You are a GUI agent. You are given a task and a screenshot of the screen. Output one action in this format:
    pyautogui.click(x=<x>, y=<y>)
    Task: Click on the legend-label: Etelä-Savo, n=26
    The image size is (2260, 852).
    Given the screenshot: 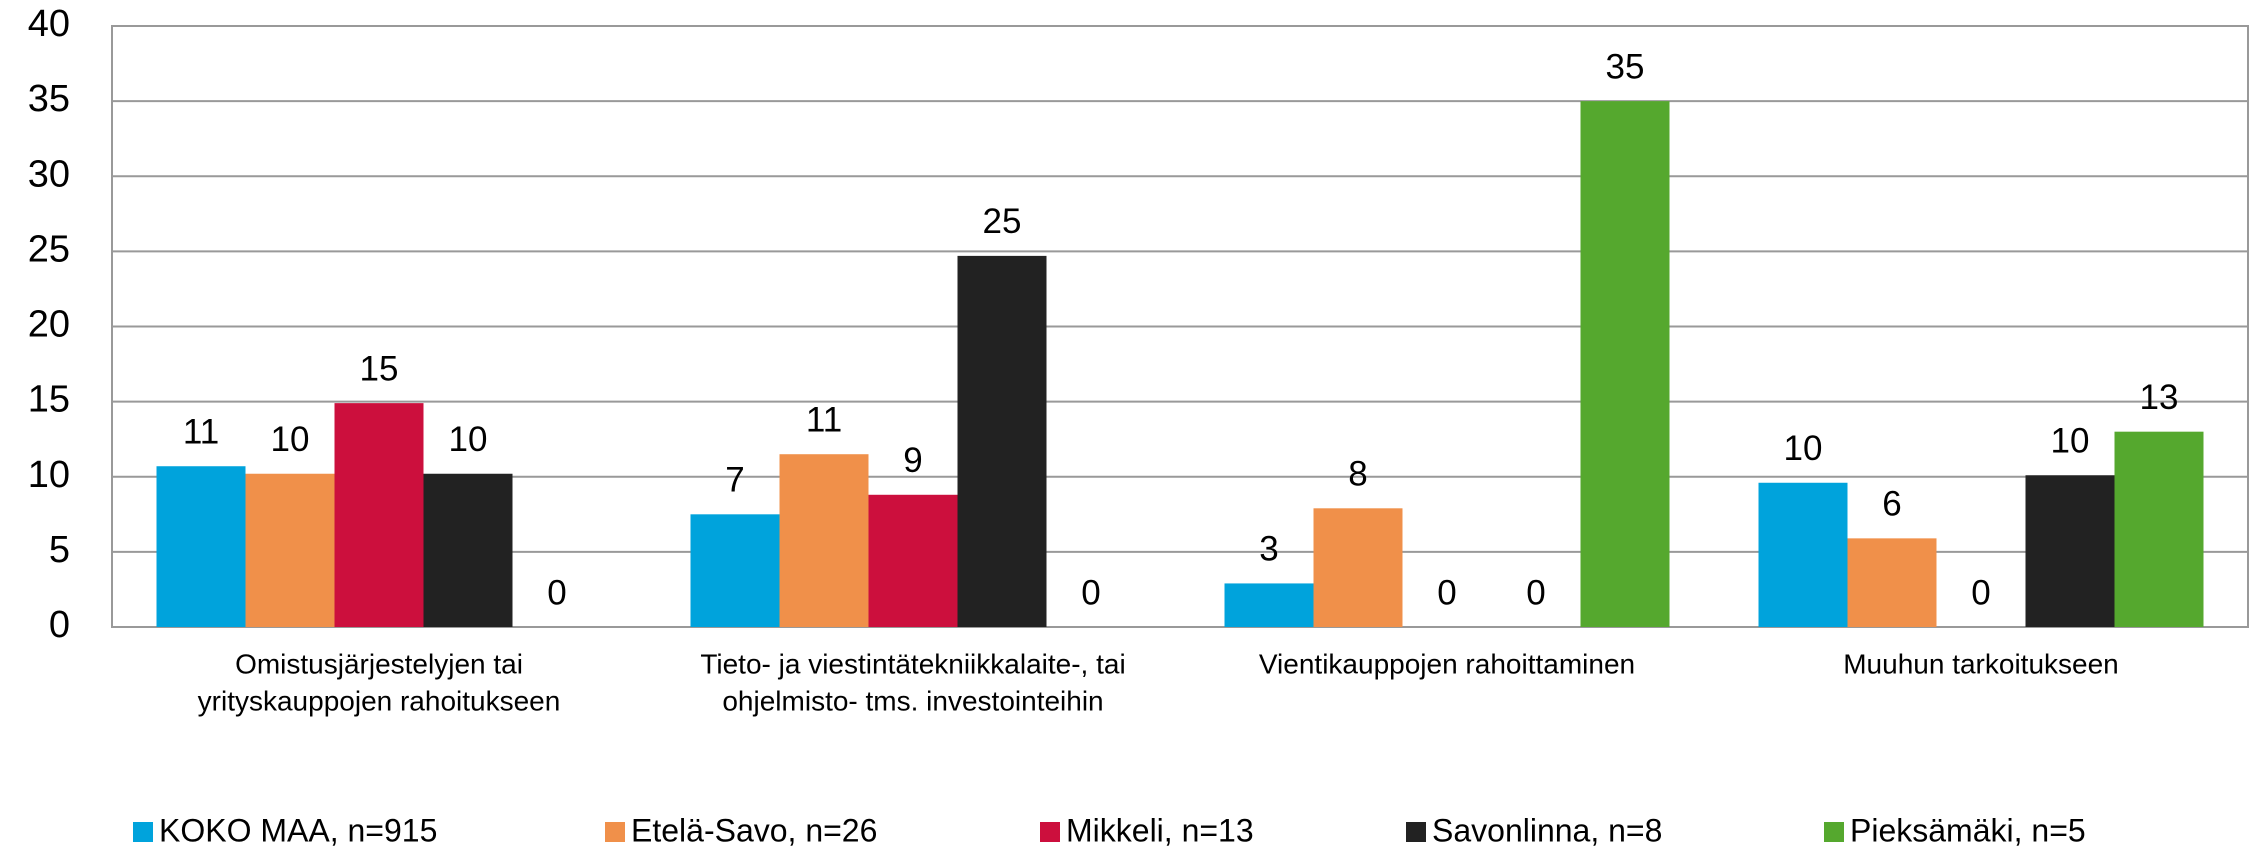 What is the action you would take?
    pyautogui.click(x=754, y=830)
    